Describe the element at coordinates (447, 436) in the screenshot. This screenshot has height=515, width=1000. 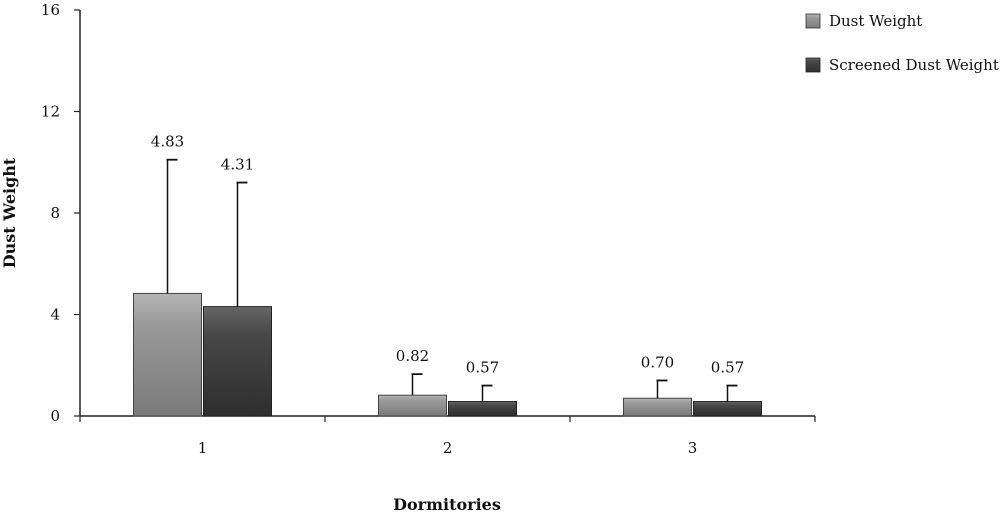
I see `x-ticks: 1 2 3` at that location.